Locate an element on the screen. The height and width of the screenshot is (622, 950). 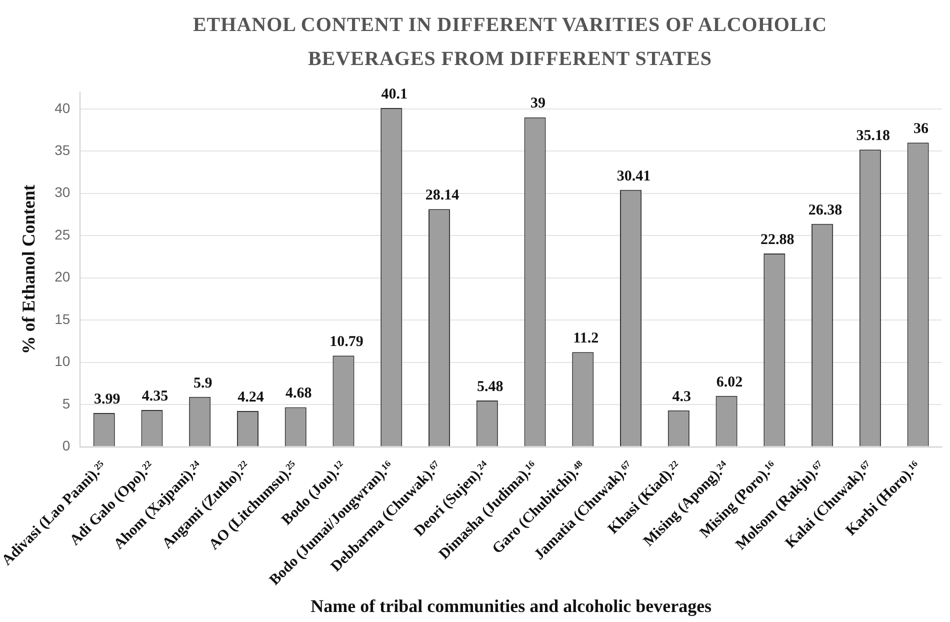
y-tick-label: 35 is located at coordinates (62, 150).